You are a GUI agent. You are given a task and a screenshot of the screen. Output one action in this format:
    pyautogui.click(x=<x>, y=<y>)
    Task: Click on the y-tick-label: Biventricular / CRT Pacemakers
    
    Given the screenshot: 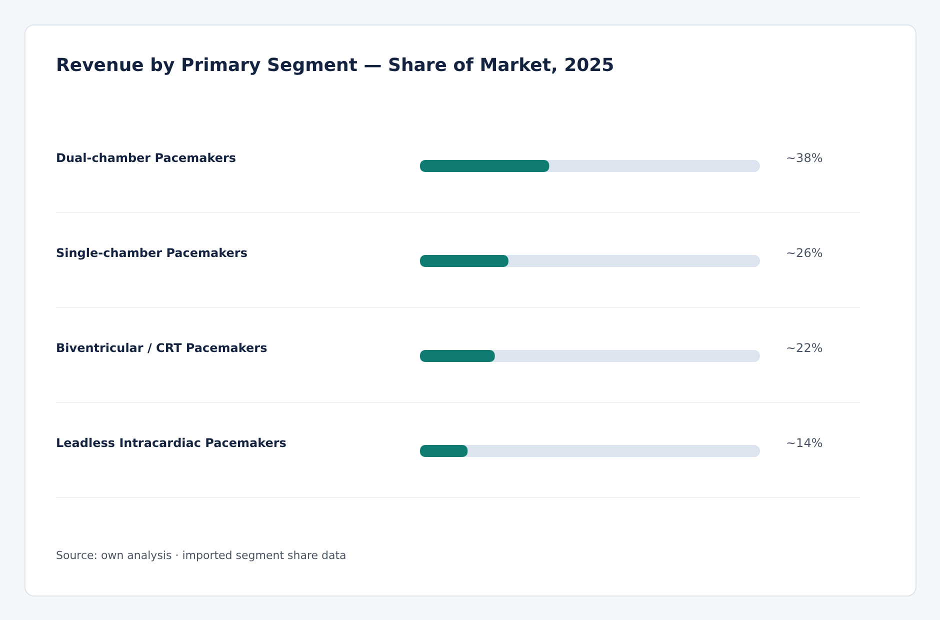 What is the action you would take?
    pyautogui.click(x=162, y=348)
    